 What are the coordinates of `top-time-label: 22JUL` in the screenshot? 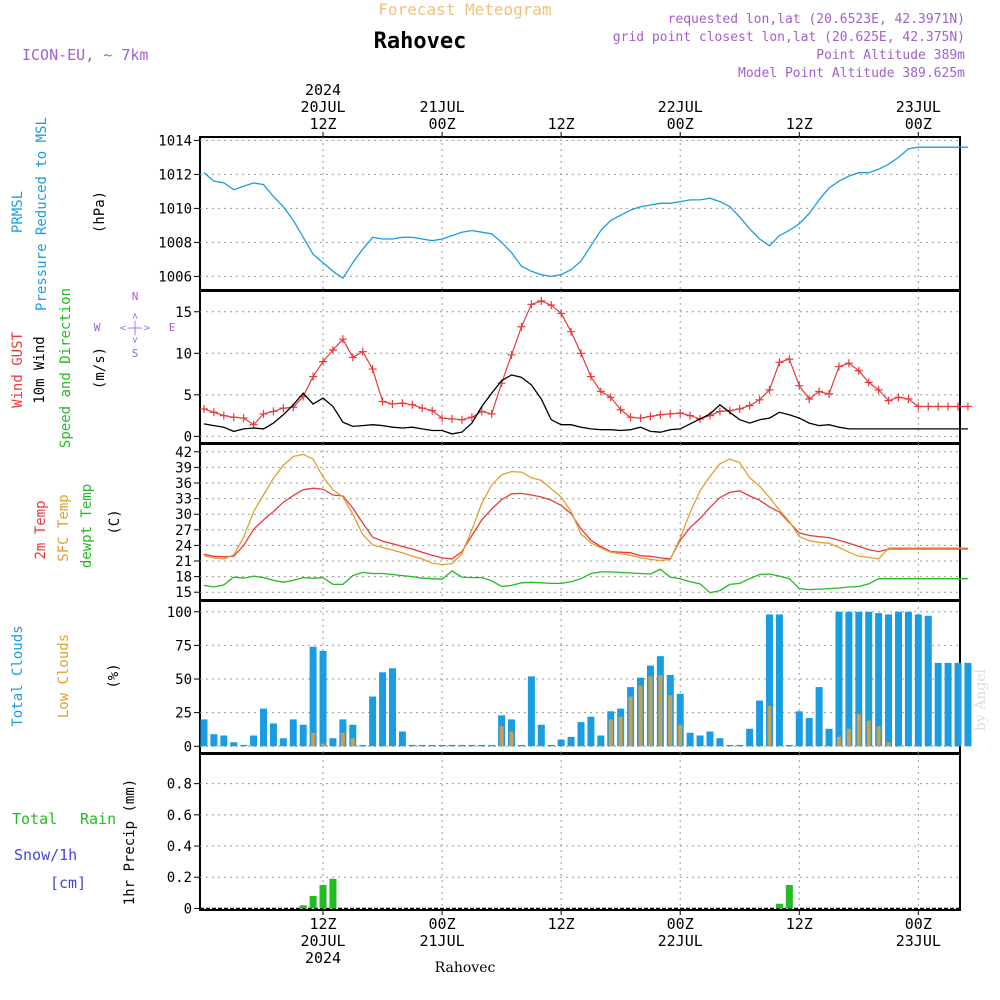 It's located at (680, 107).